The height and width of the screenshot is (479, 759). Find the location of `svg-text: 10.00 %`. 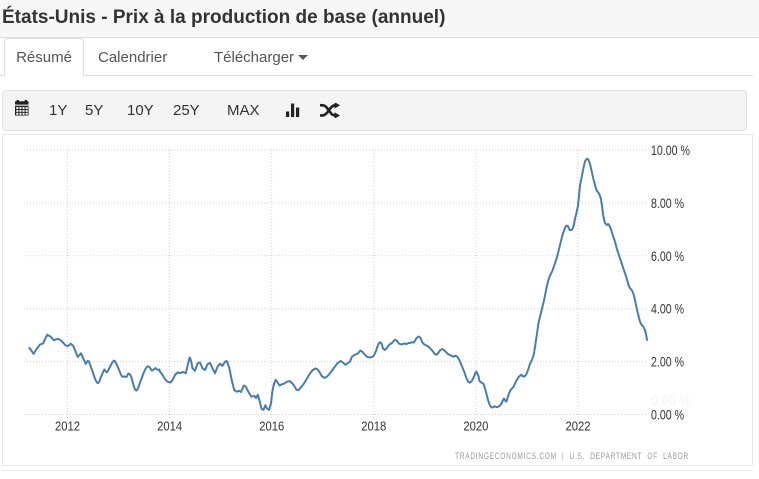

svg-text: 10.00 % is located at coordinates (670, 150).